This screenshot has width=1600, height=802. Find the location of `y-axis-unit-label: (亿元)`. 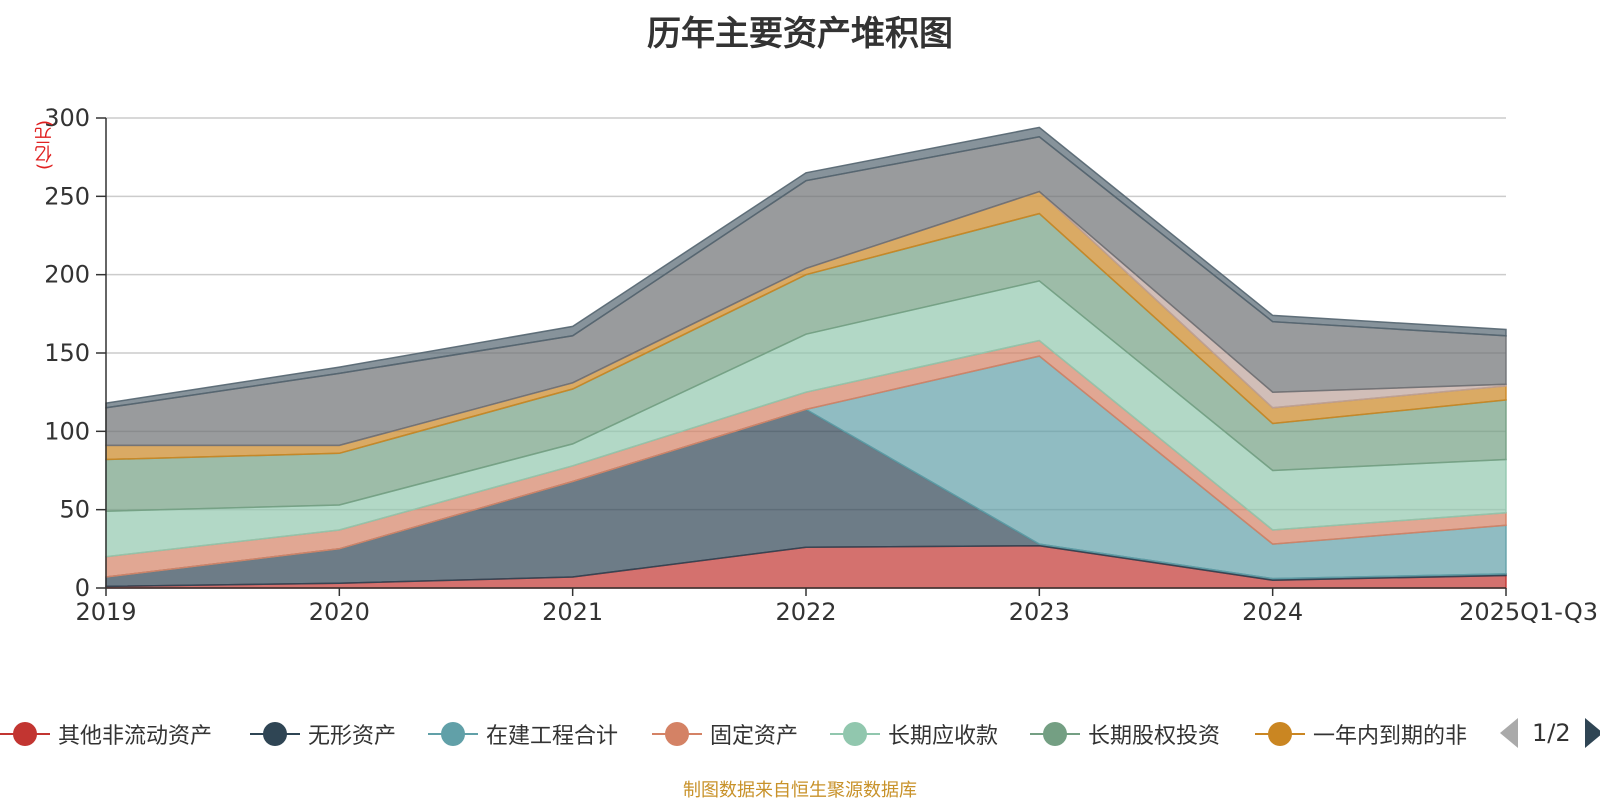

y-axis-unit-label: (亿元) is located at coordinates (44, 145).